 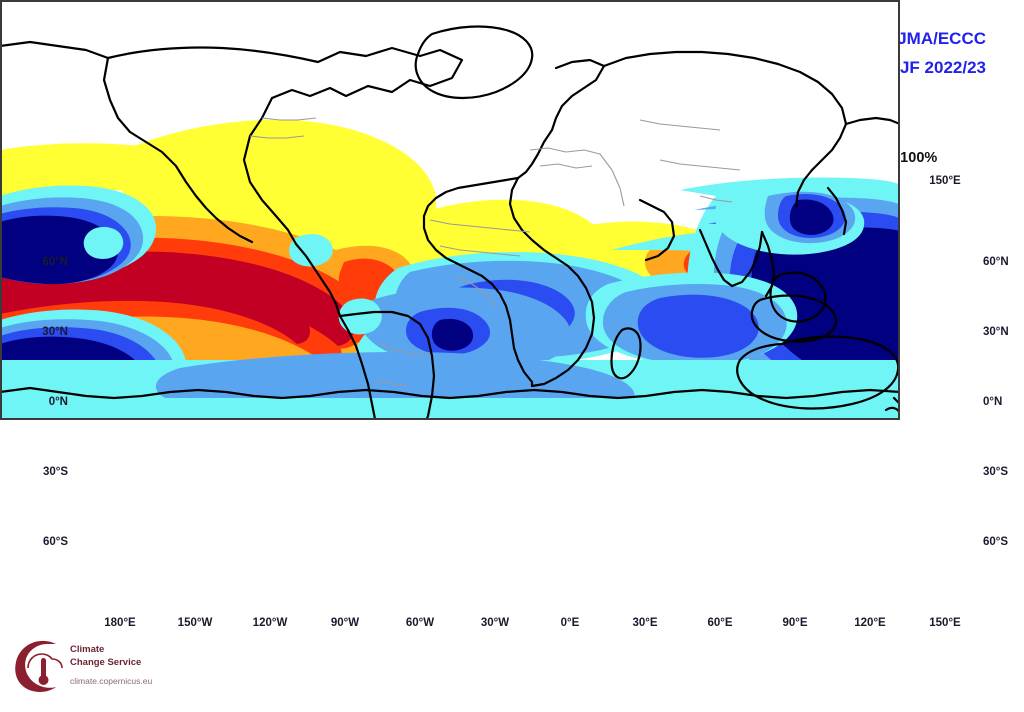 I want to click on lat-tick-right-4: 60°S, so click(x=996, y=542).